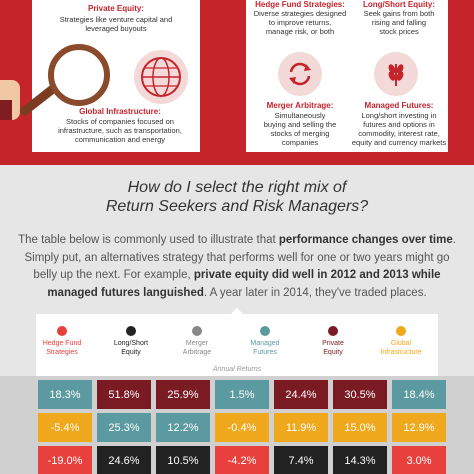  I want to click on return-cell: 18.3%, so click(65, 394).